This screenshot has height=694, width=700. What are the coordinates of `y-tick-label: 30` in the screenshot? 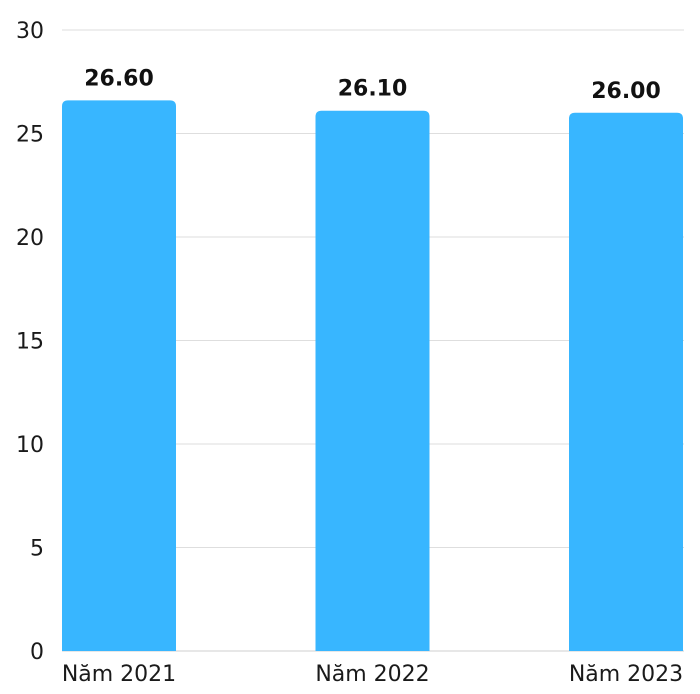 It's located at (30, 31).